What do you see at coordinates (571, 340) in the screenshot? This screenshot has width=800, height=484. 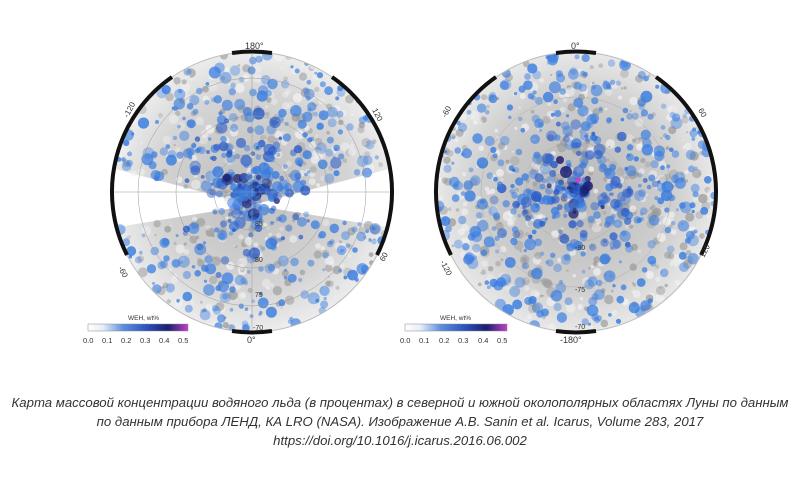 I see `south-lon-label-bottom: -180°` at bounding box center [571, 340].